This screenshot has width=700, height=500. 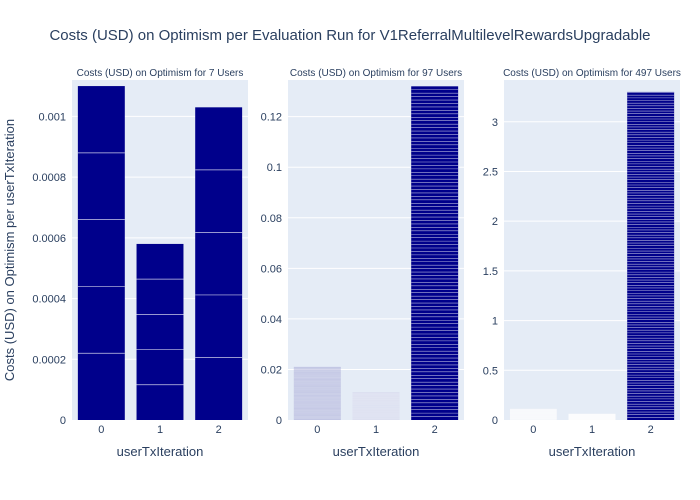 What do you see at coordinates (495, 222) in the screenshot?
I see `y-tick-label: 2` at bounding box center [495, 222].